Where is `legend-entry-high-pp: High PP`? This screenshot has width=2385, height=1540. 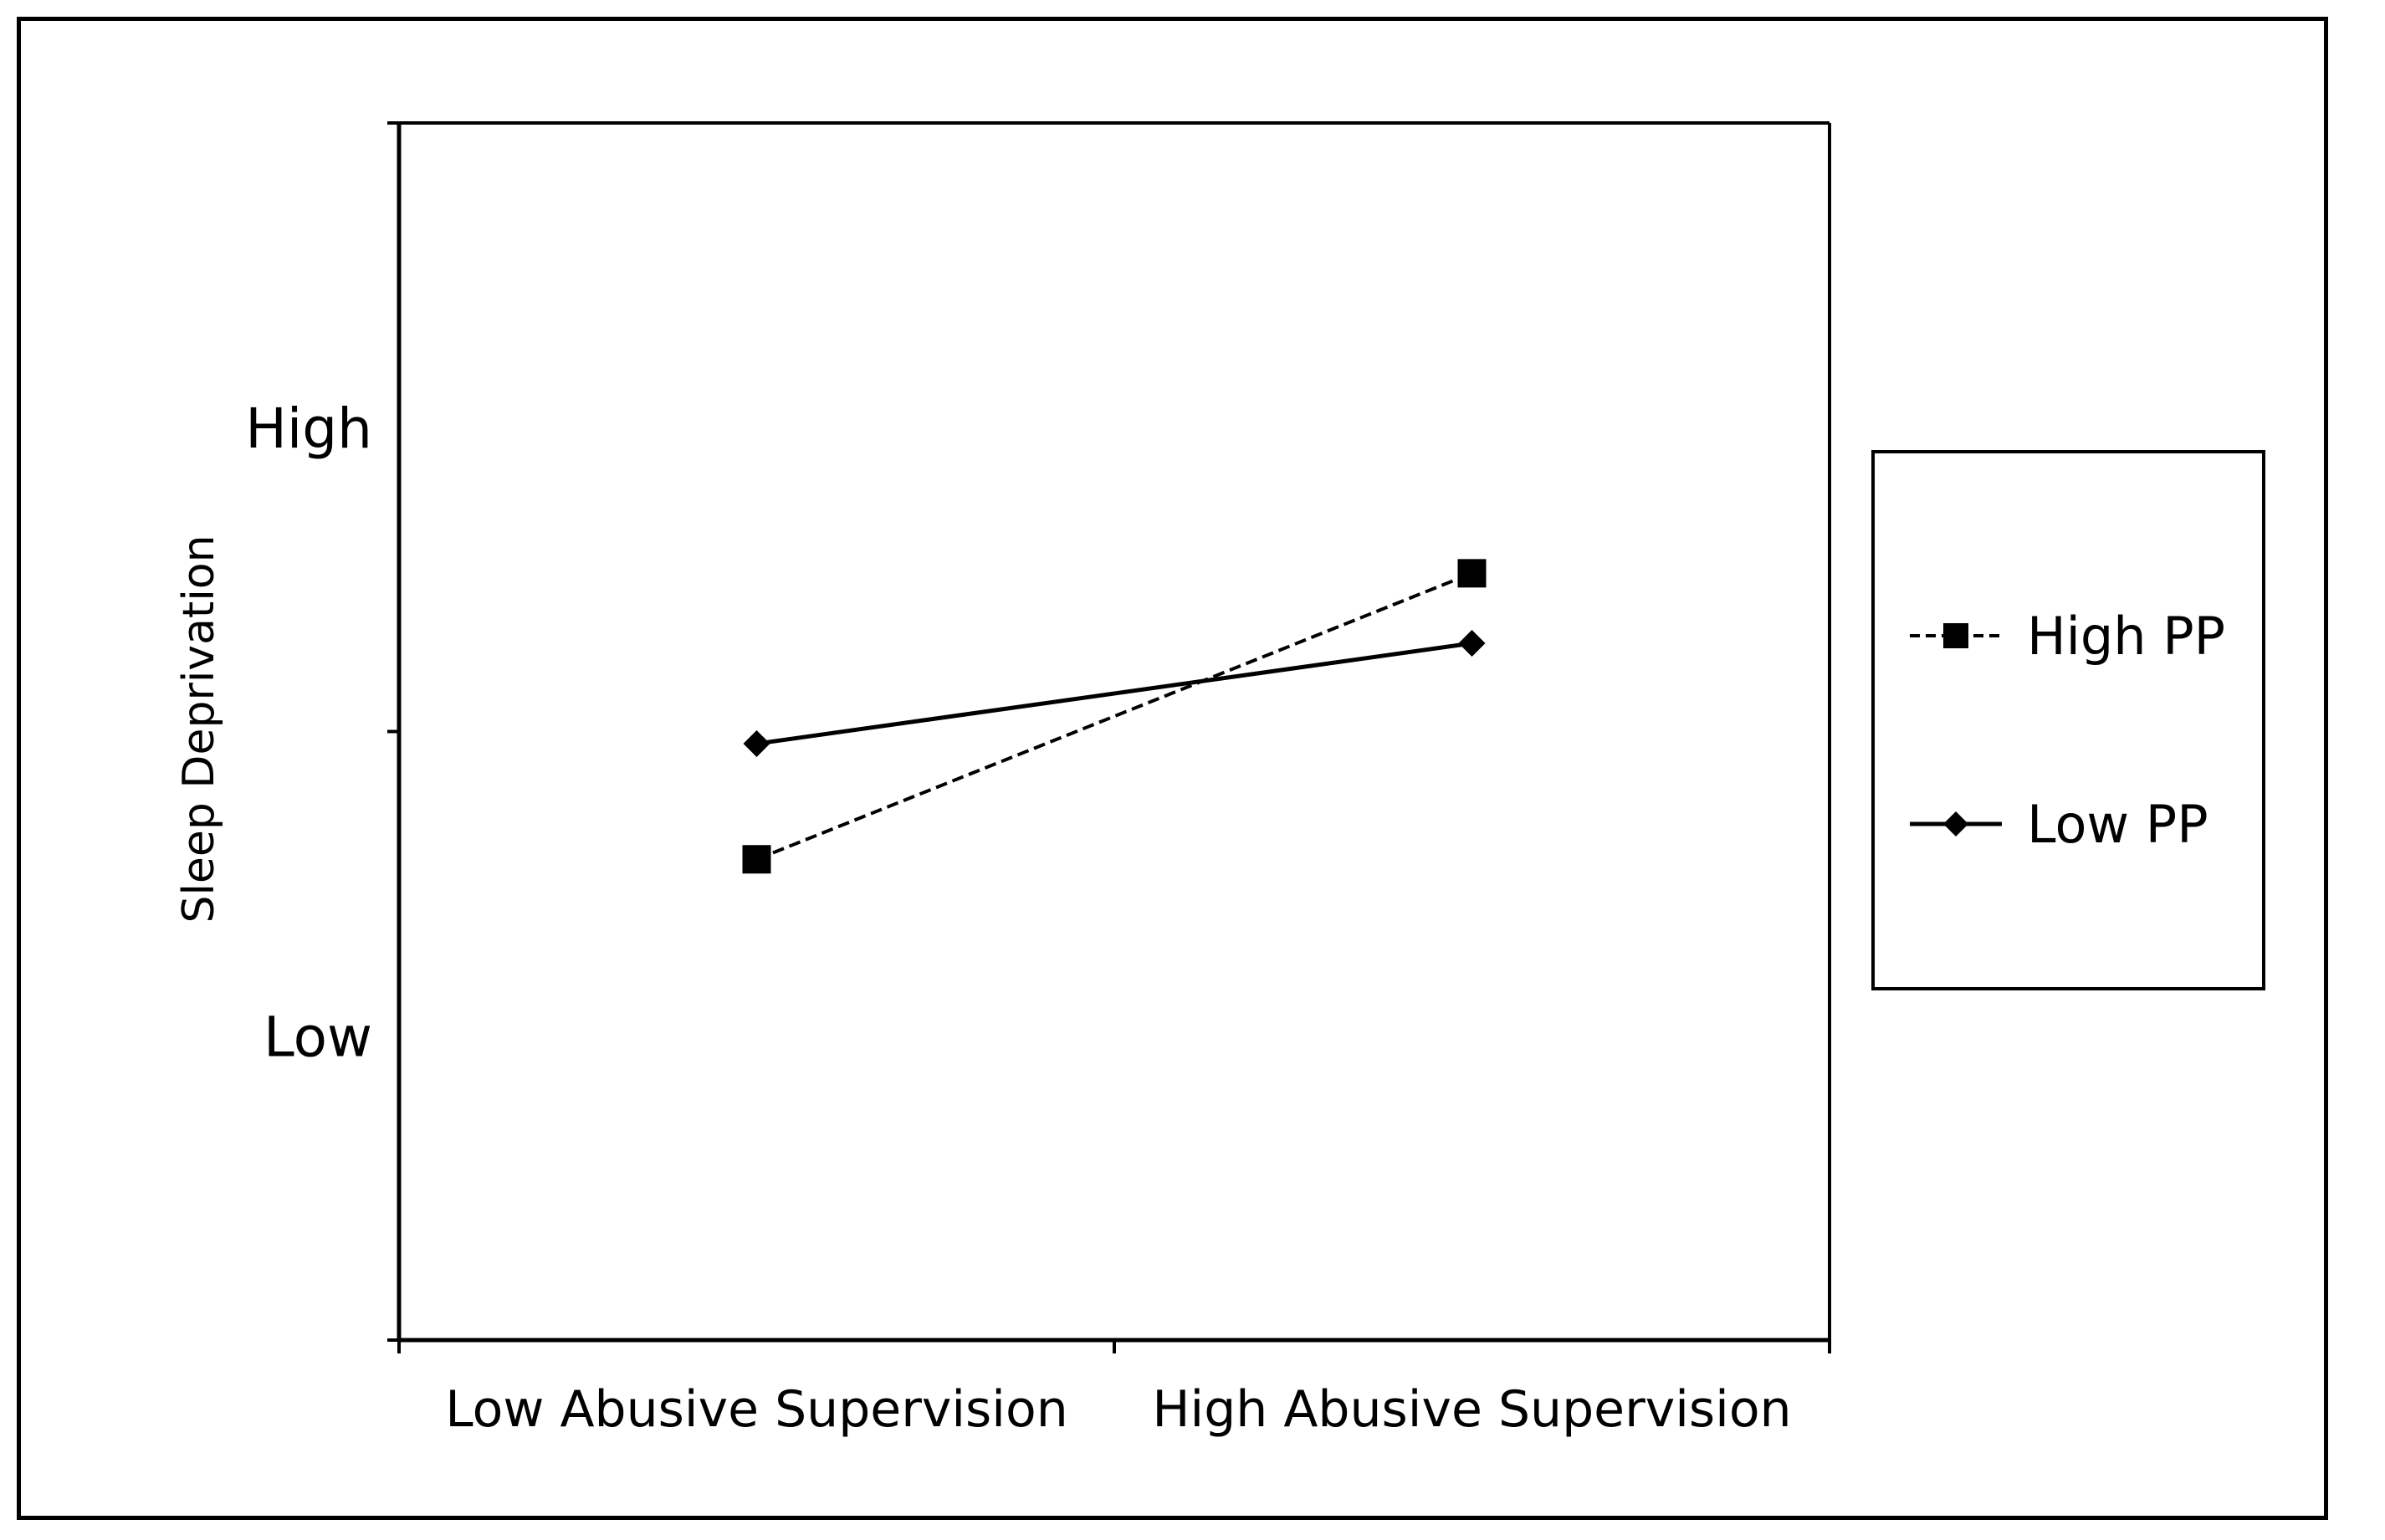
legend-entry-high-pp: High PP is located at coordinates (2068, 637).